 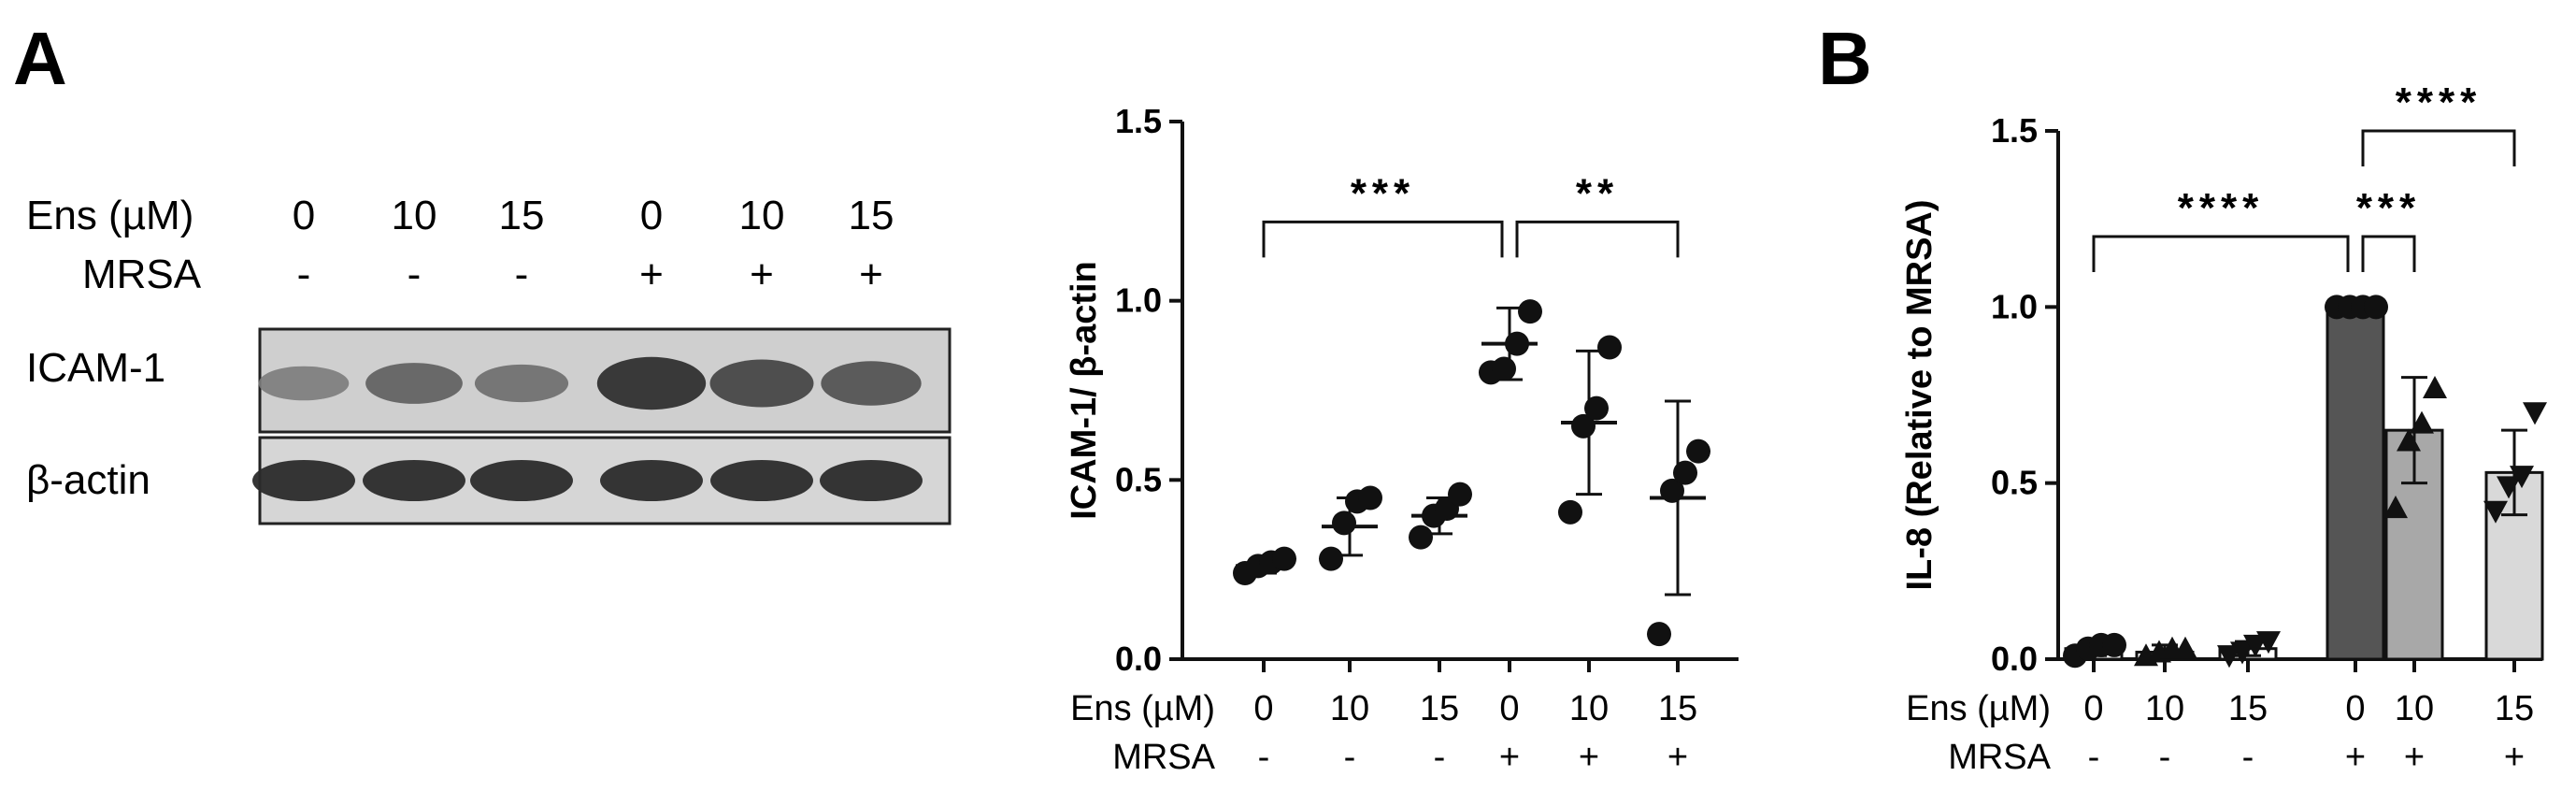 What do you see at coordinates (414, 215) in the screenshot?
I see `wb-ens-value: 10` at bounding box center [414, 215].